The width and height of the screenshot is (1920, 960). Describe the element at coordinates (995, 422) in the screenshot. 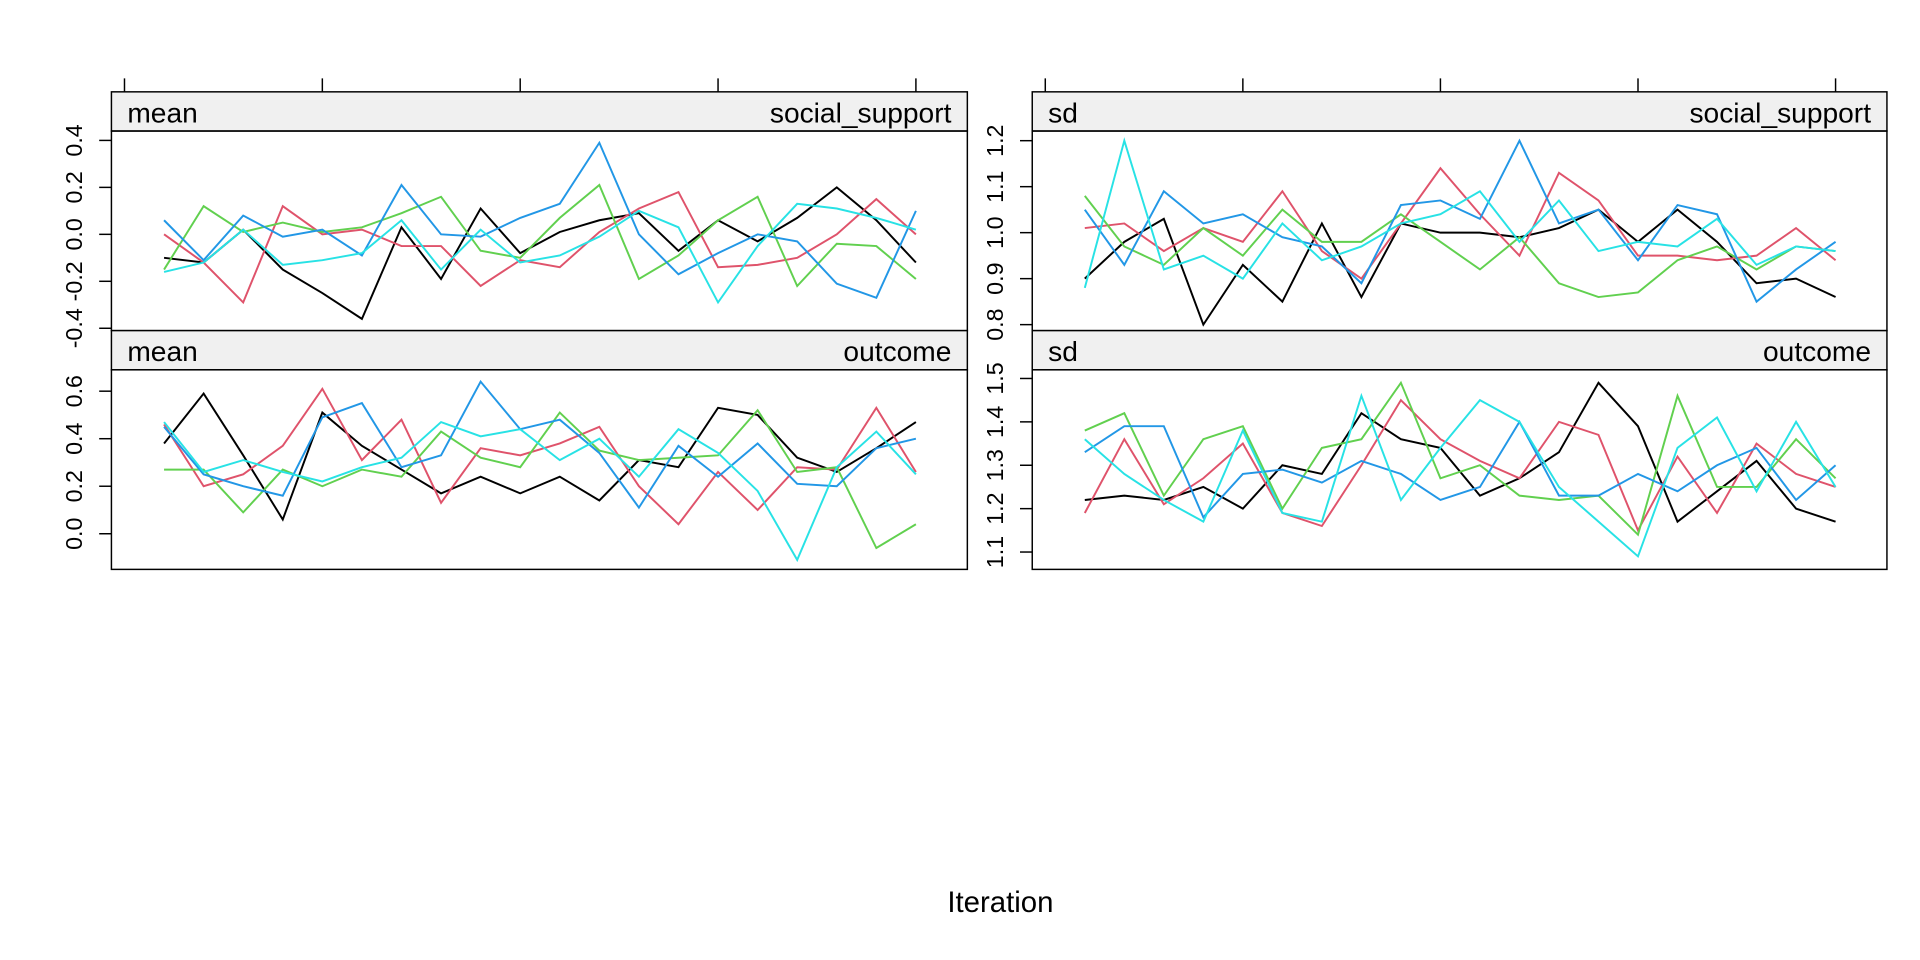

I see `y-tick-label: 1.4` at that location.